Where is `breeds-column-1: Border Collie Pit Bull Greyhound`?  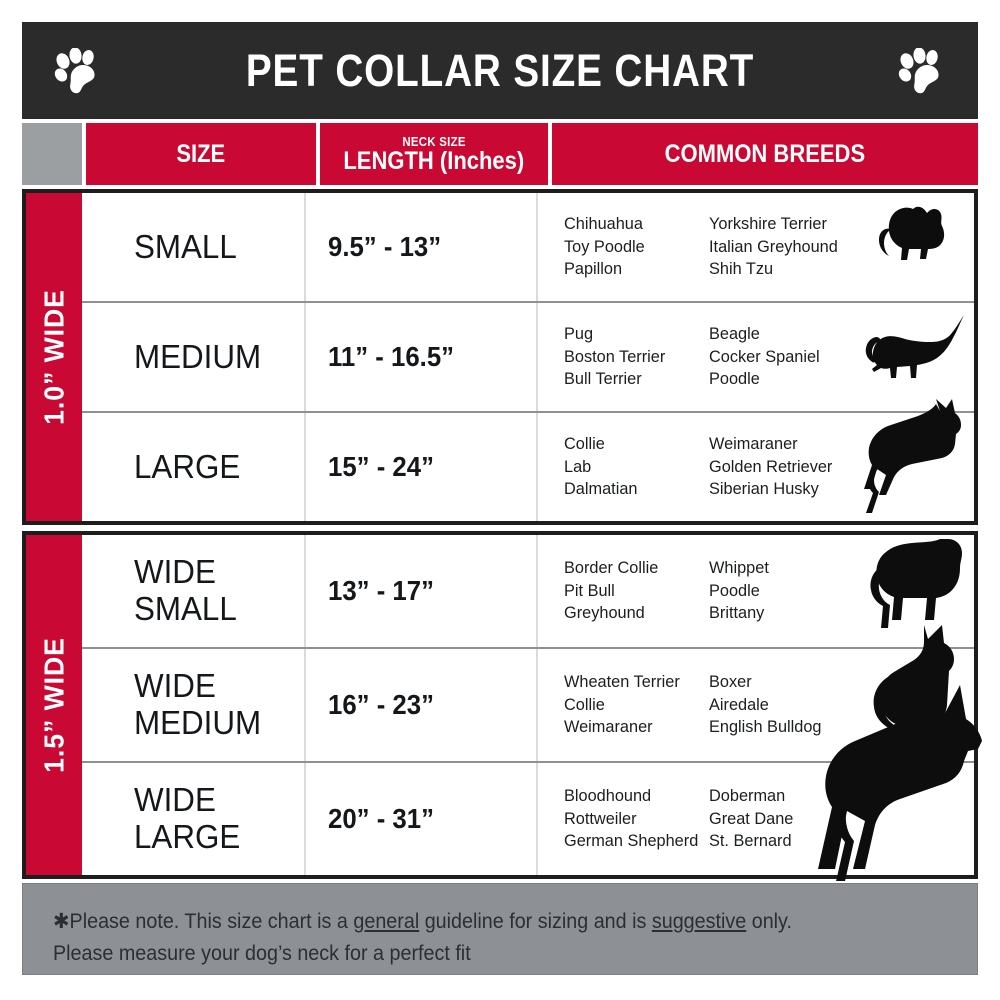 breeds-column-1: Border Collie Pit Bull Greyhound is located at coordinates (611, 590).